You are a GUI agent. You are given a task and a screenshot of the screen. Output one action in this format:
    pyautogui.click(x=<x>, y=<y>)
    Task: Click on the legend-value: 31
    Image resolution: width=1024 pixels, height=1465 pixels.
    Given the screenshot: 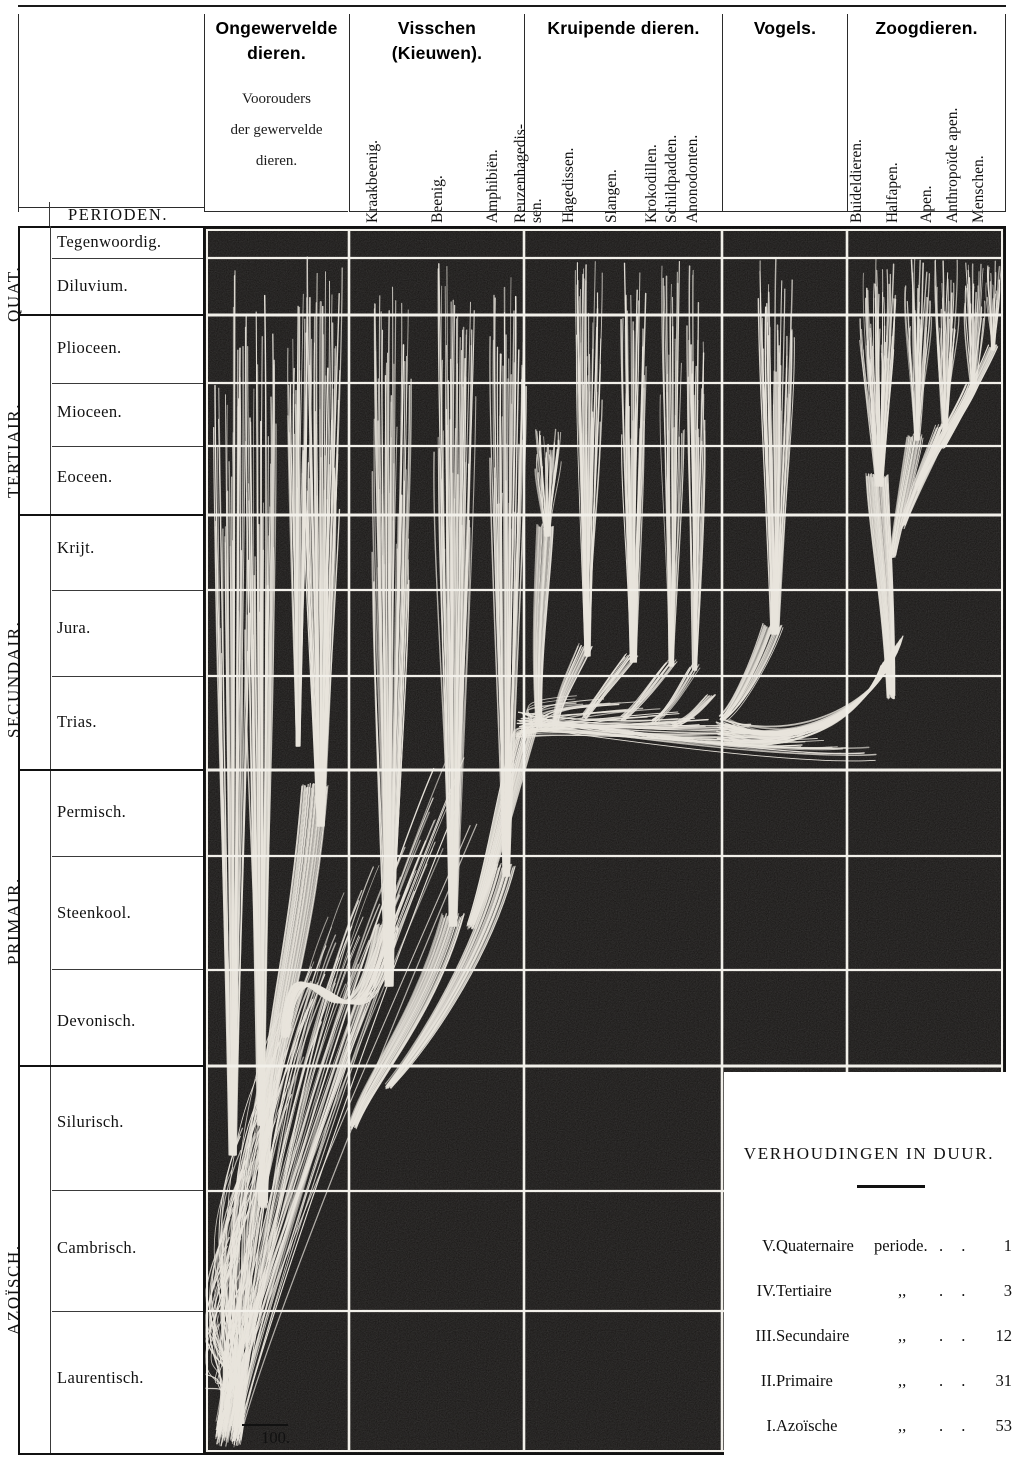 What is the action you would take?
    pyautogui.click(x=1004, y=1380)
    